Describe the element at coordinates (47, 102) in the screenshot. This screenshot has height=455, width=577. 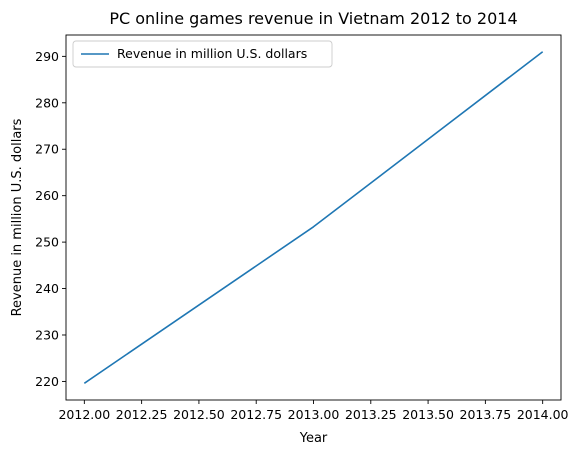
I see `y-tick-label: 280` at that location.